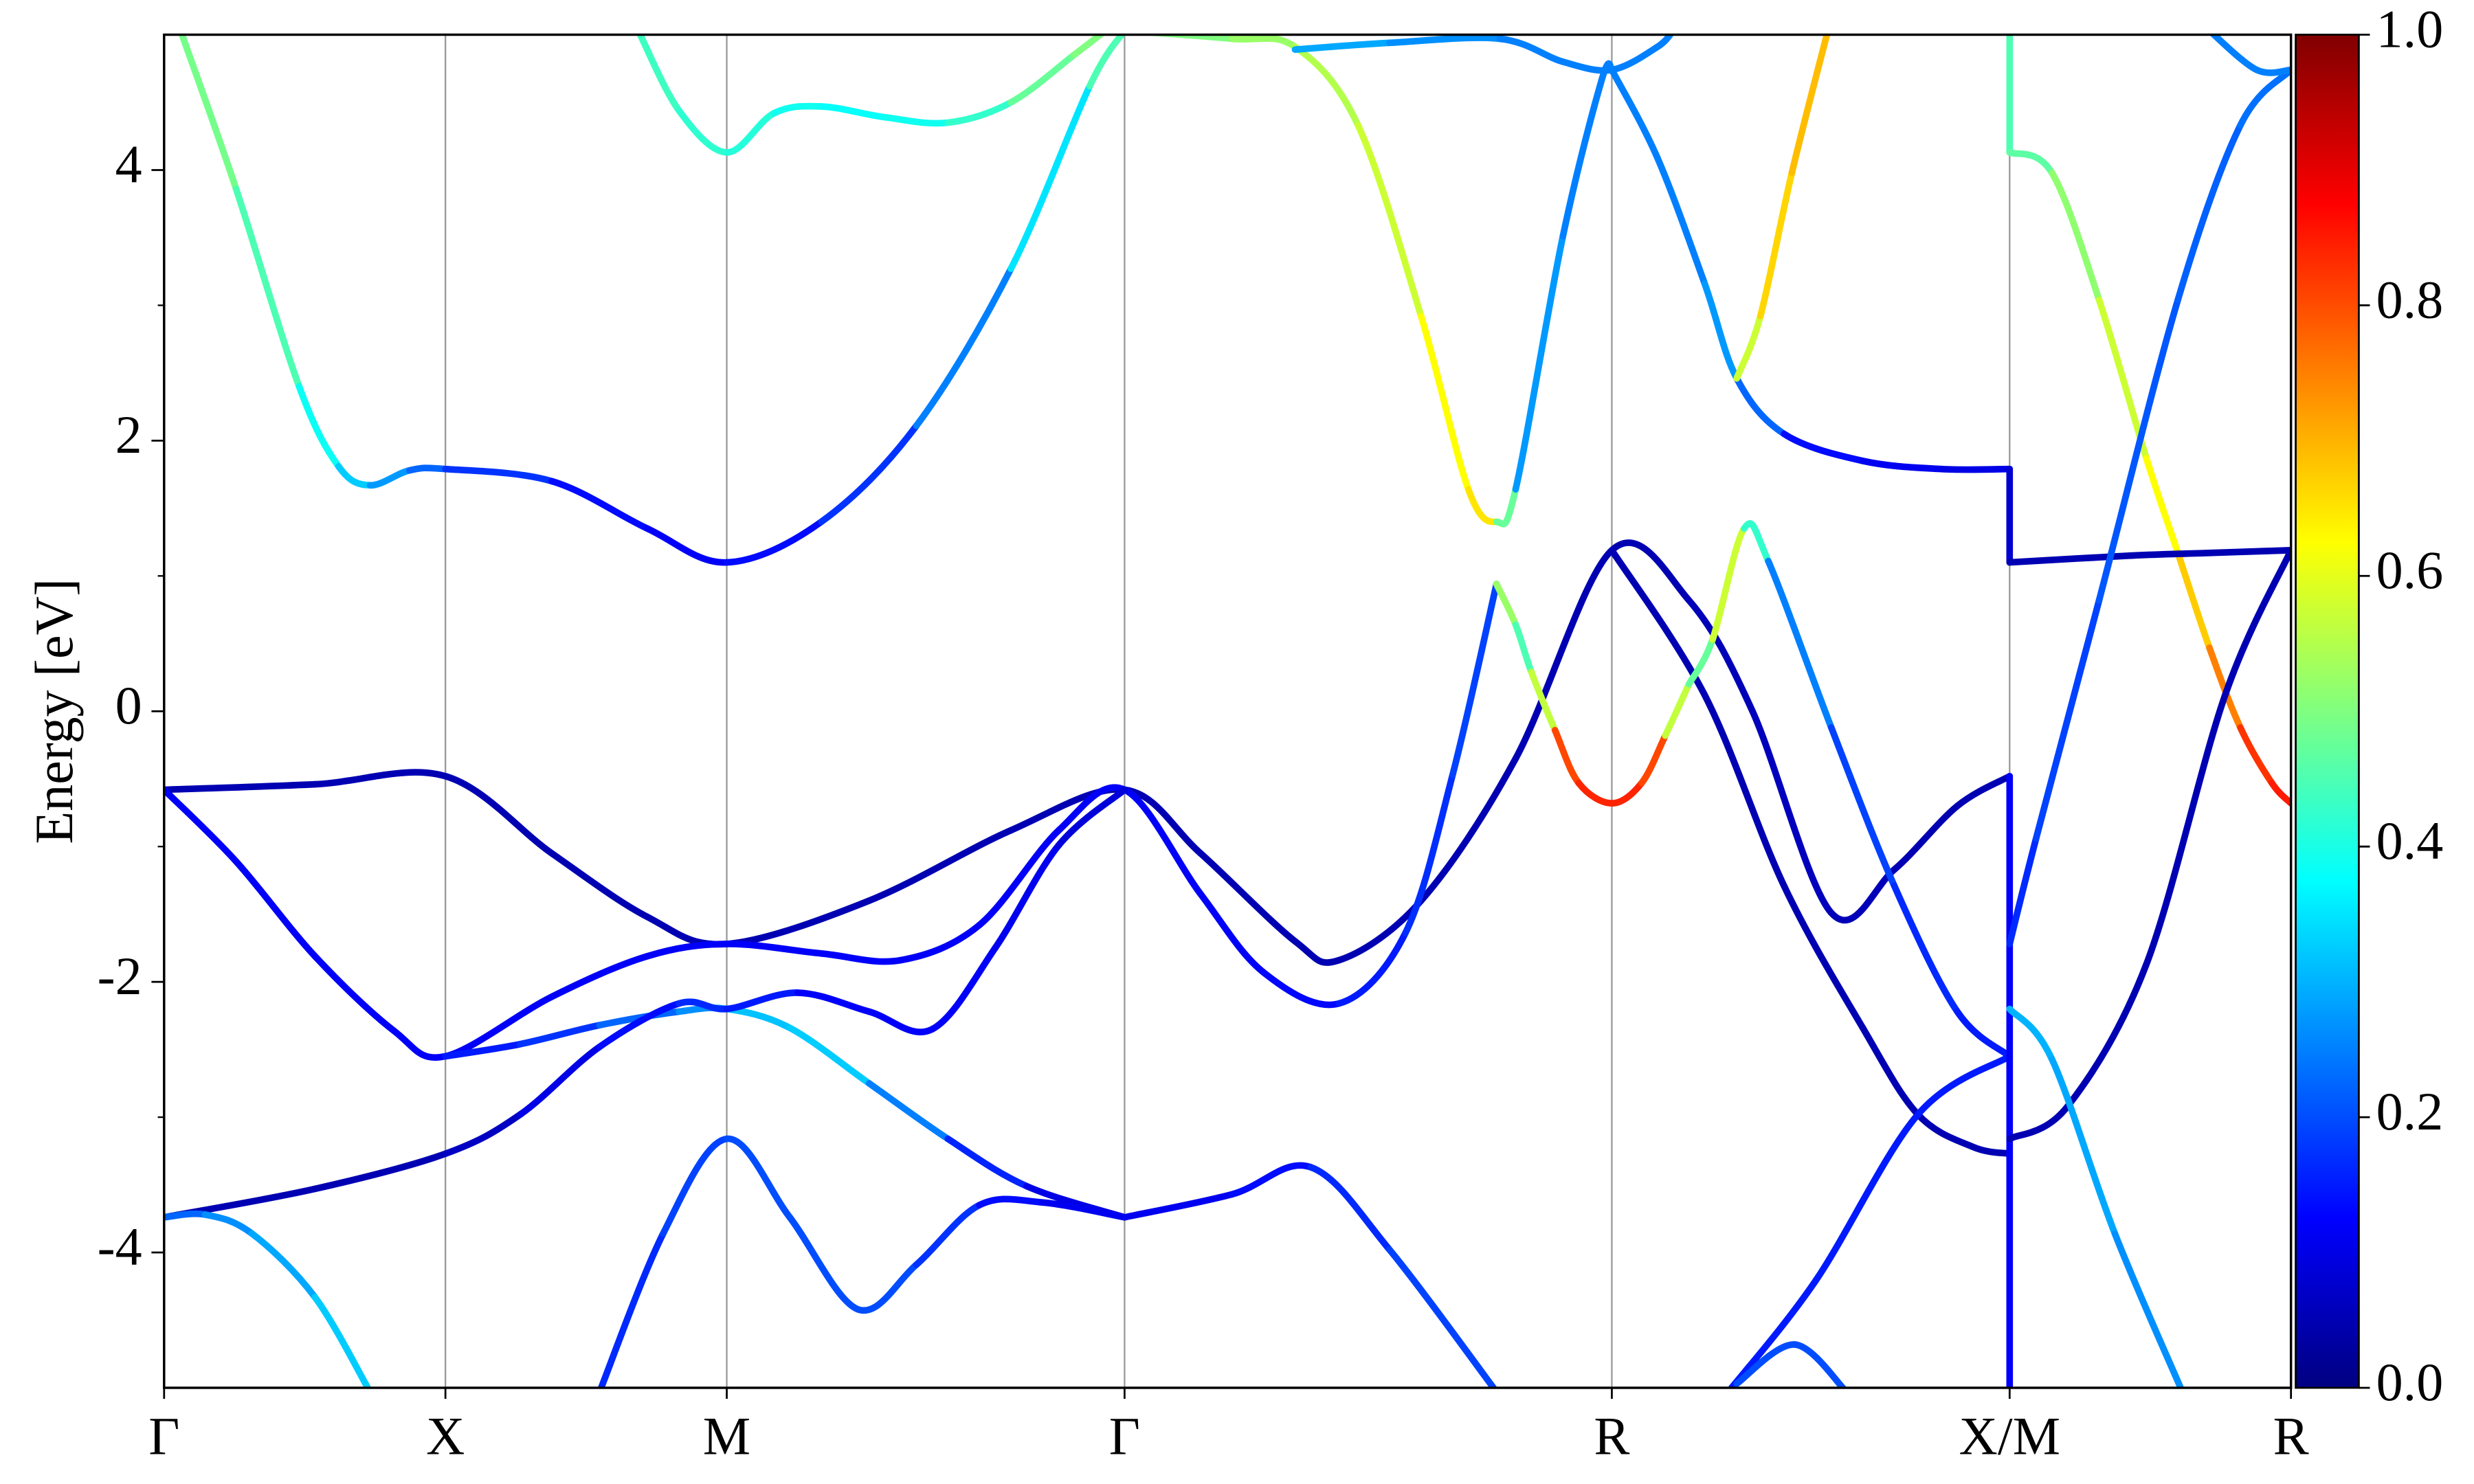  I want to click on x-tick-label: Γ, so click(1124, 1435).